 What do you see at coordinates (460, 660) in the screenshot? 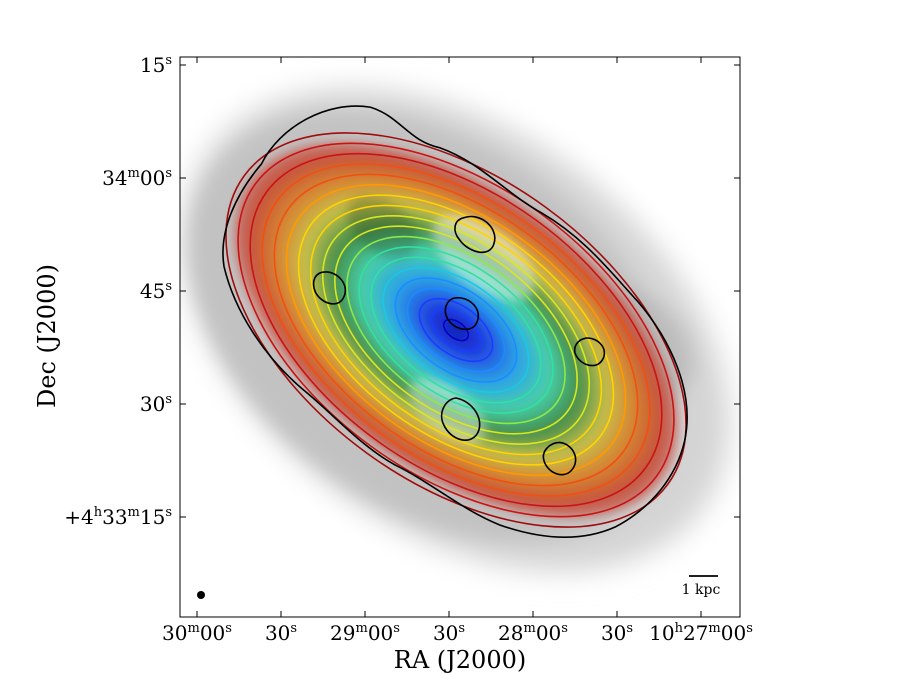
I see `x-axis-title: RA (J2000)` at bounding box center [460, 660].